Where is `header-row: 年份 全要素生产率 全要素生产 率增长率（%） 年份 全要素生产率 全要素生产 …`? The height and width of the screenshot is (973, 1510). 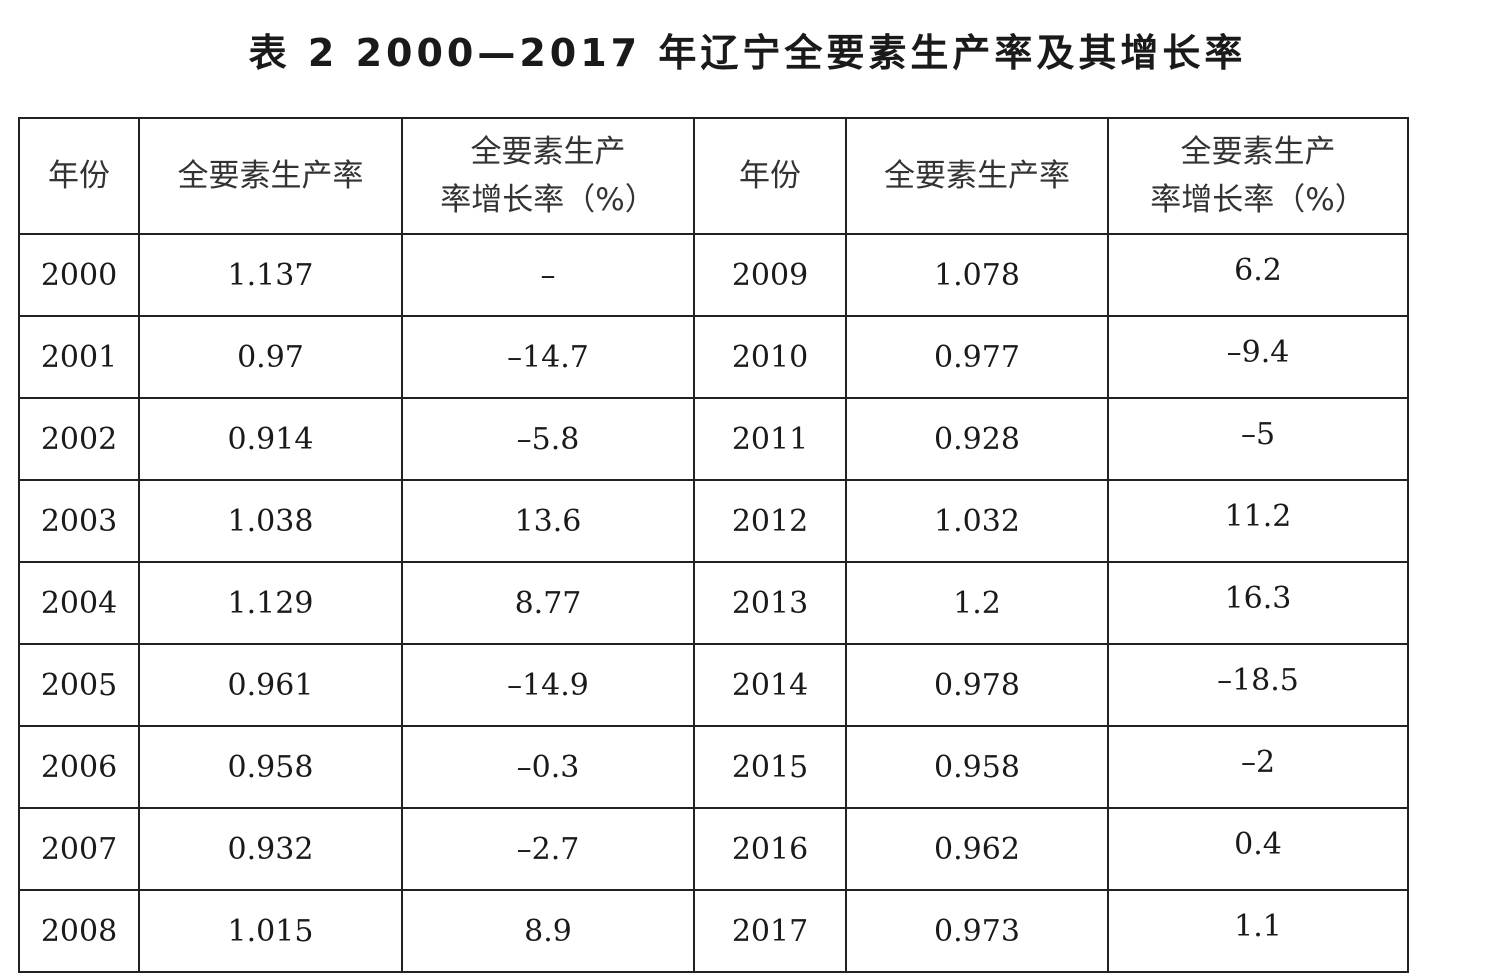
header-row: 年份 全要素生产率 全要素生产 率增长率（%） 年份 全要素生产率 全要素生产 … is located at coordinates (713, 176).